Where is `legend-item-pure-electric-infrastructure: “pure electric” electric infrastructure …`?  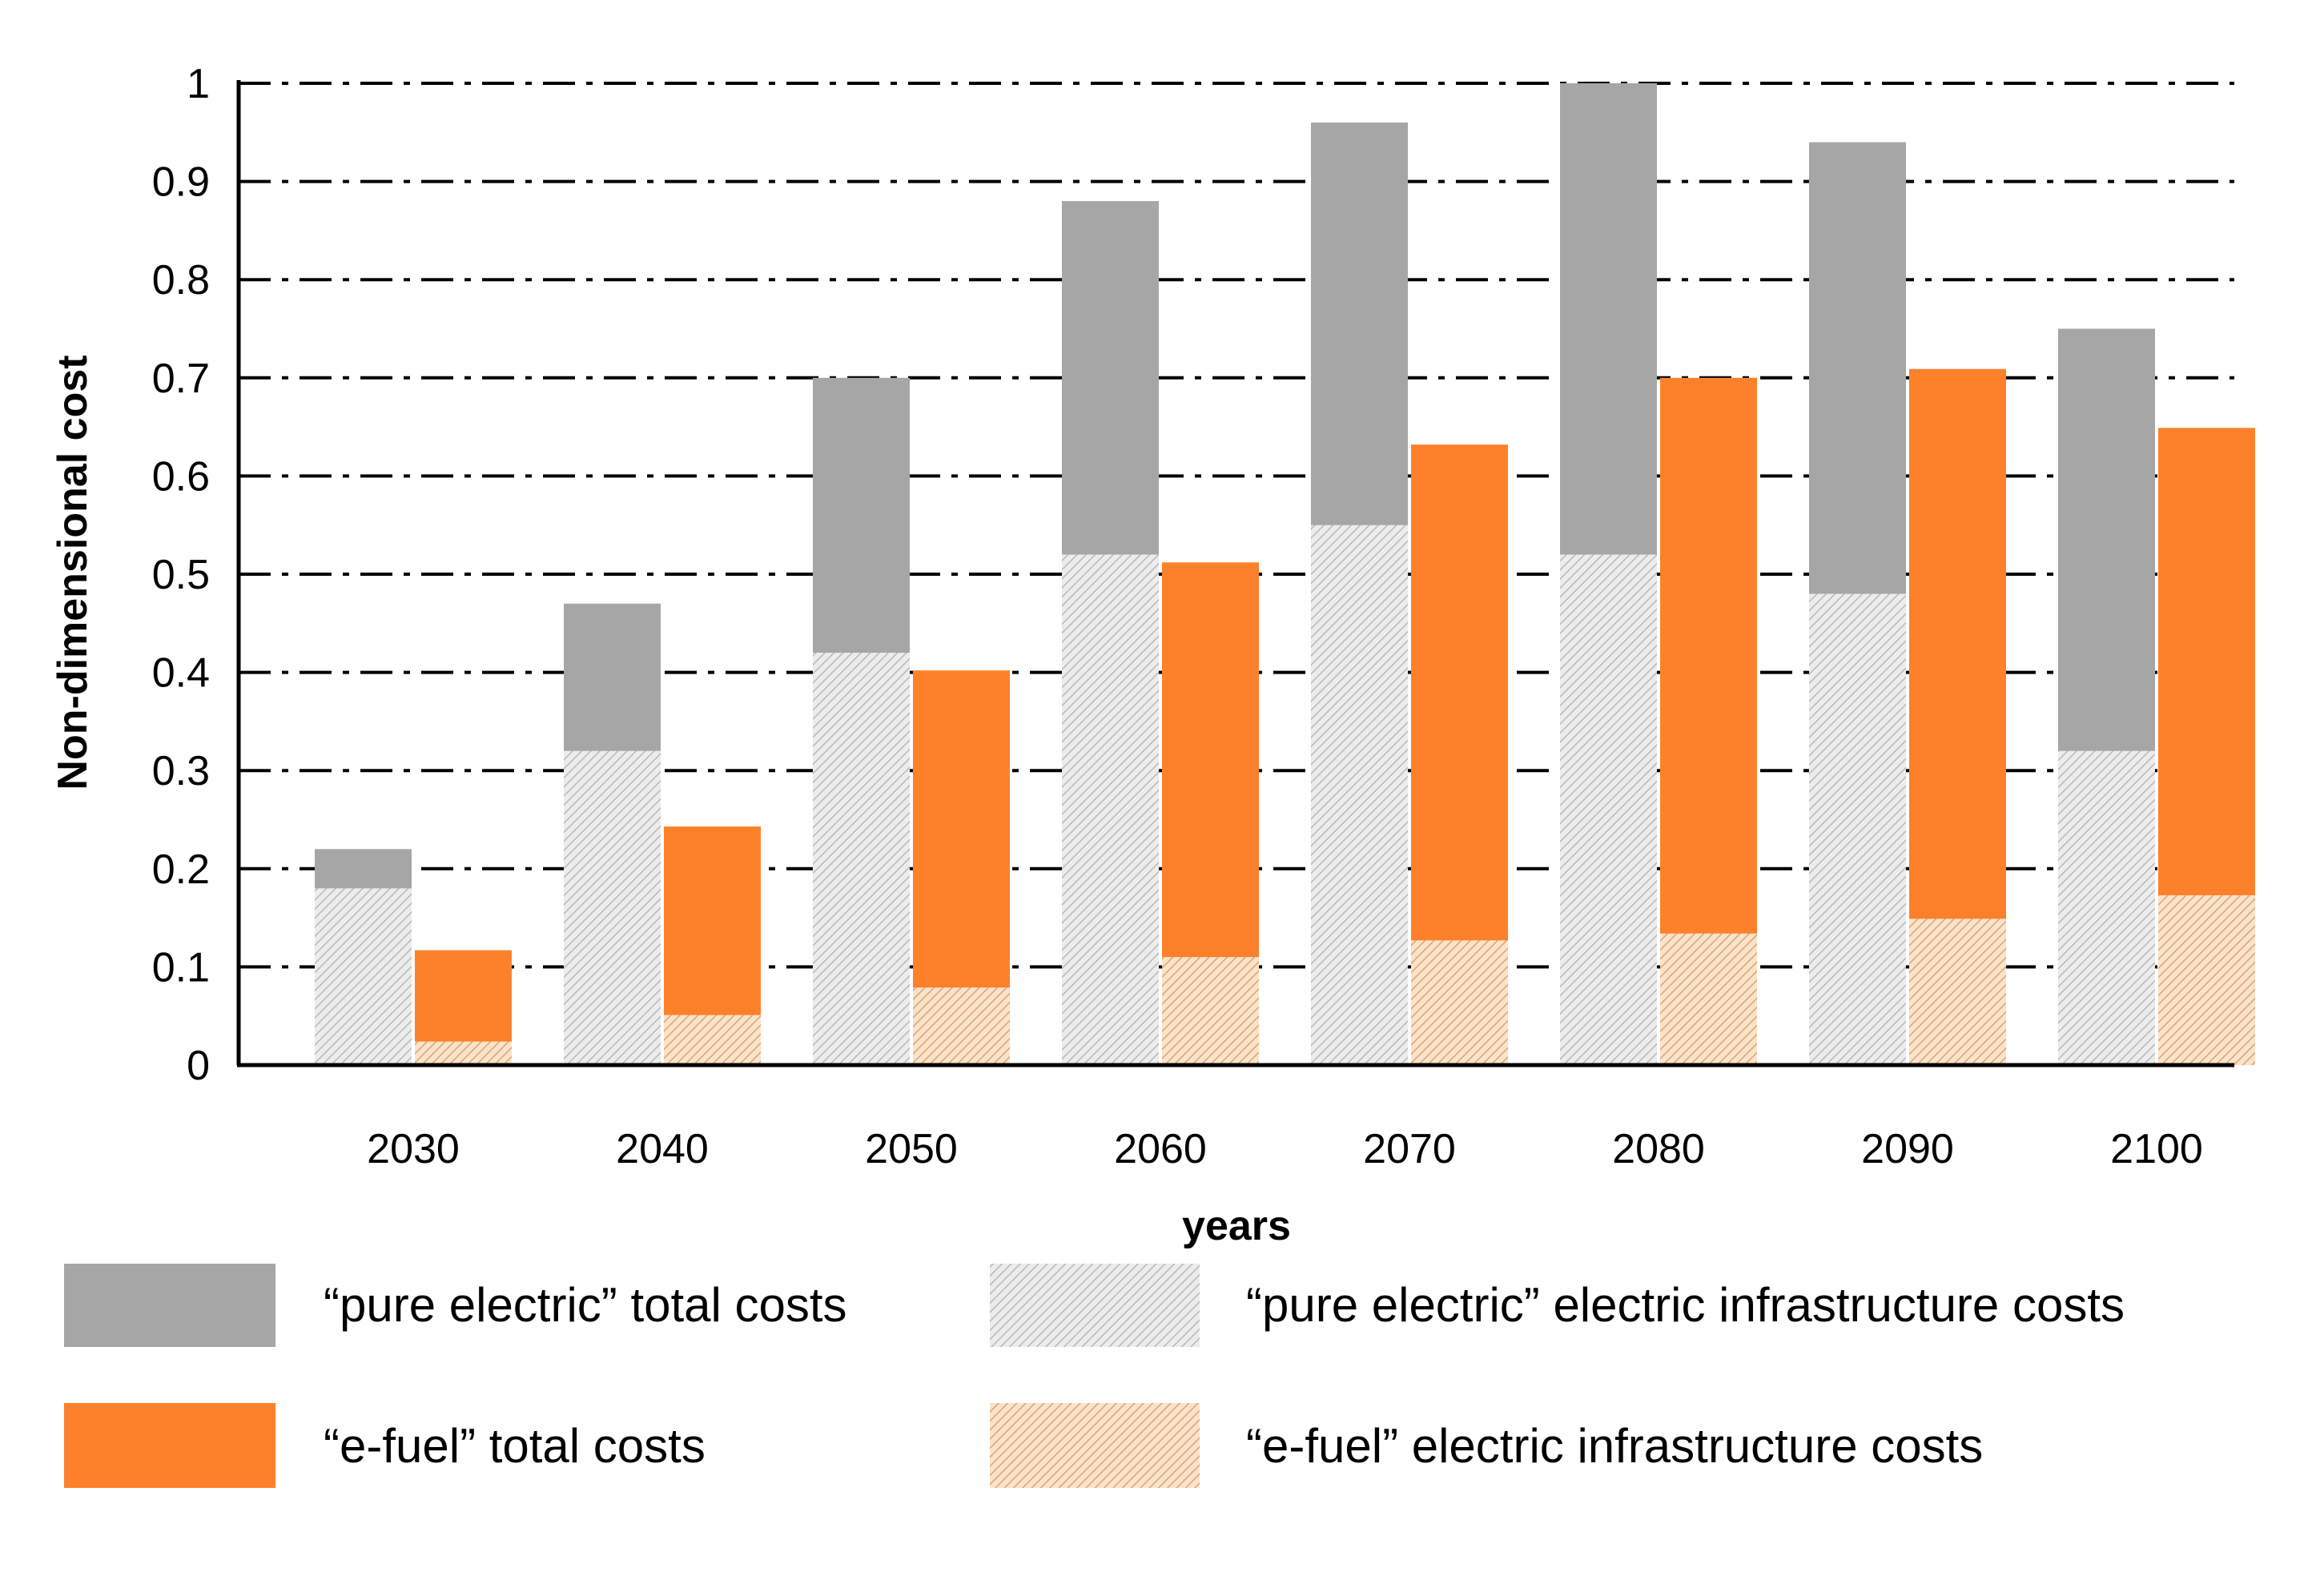
legend-item-pure-electric-infrastructure: “pure electric” electric infrastructure … is located at coordinates (1557, 1305).